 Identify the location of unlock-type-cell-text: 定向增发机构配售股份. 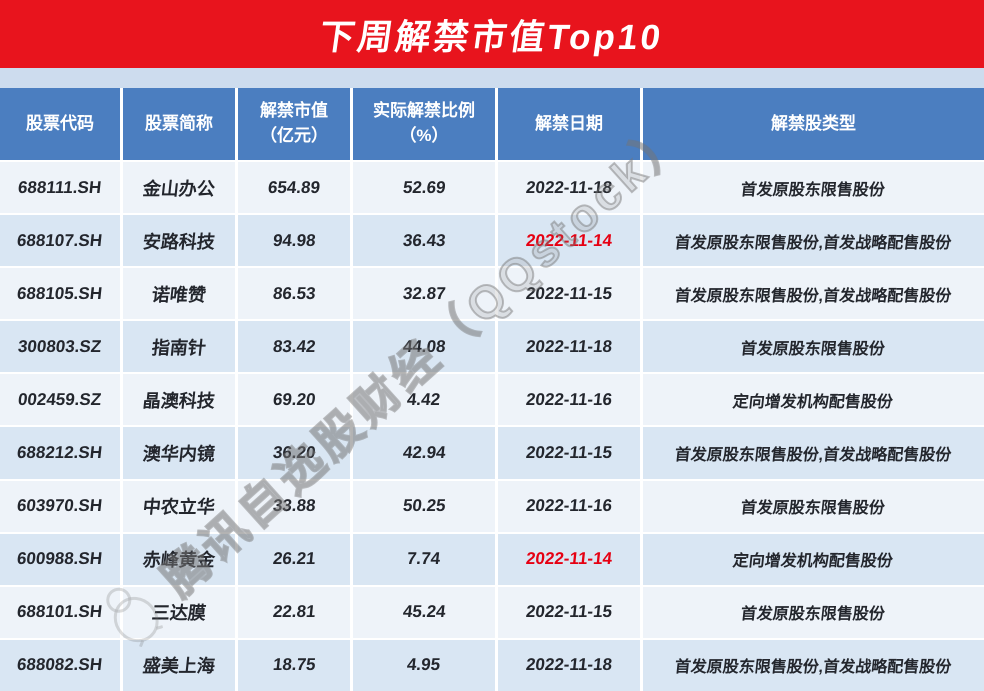
(813, 402).